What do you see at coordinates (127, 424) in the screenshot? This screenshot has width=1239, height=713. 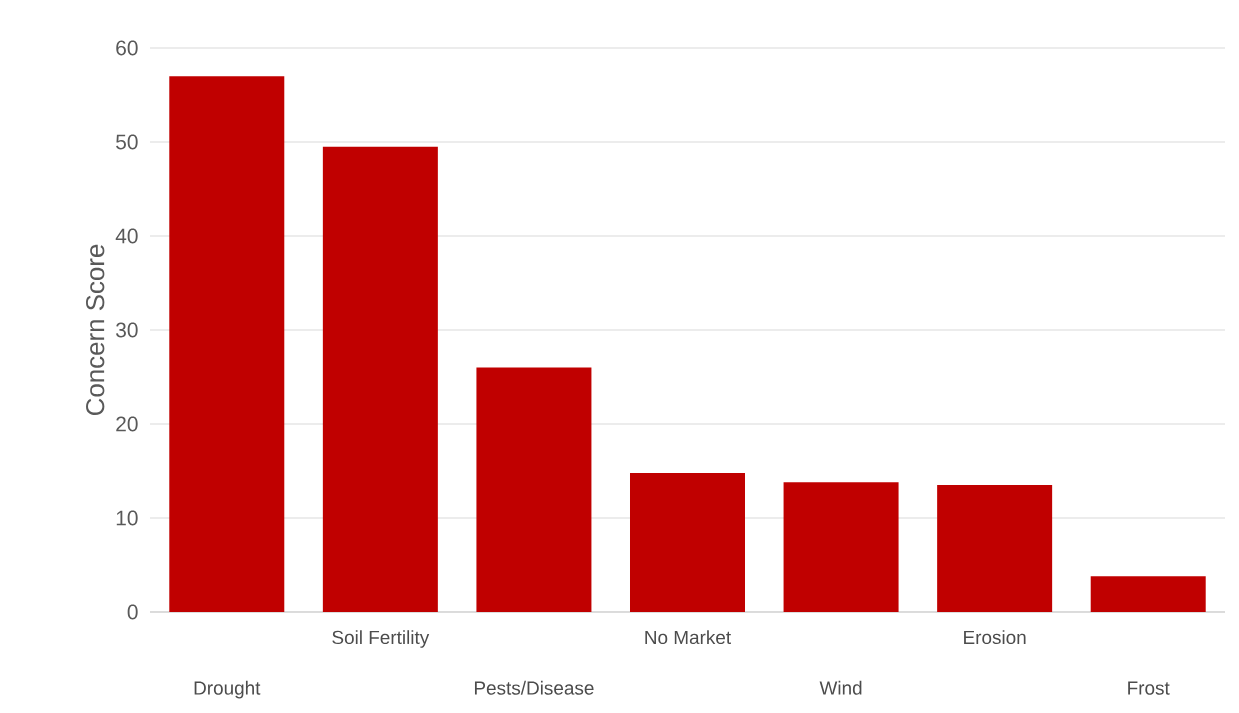 I see `y-tick-label: 20` at bounding box center [127, 424].